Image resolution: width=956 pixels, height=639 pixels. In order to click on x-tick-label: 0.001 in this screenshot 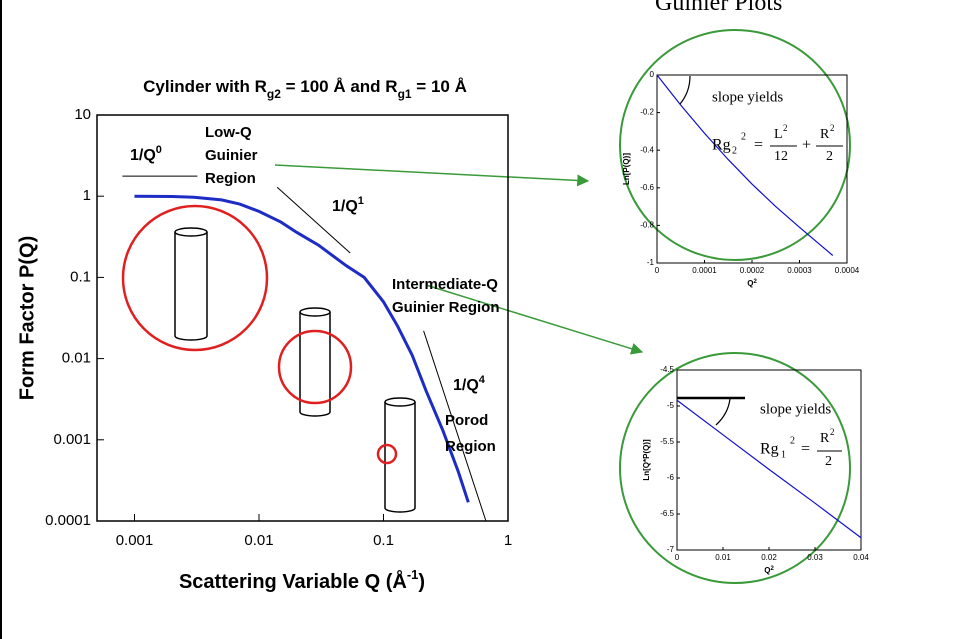, I will do `click(135, 540)`.